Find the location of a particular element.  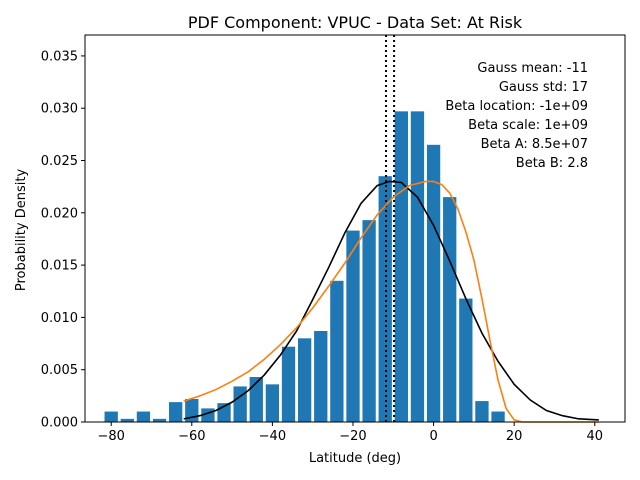

y-tick-label: 0.000 is located at coordinates (59, 423).